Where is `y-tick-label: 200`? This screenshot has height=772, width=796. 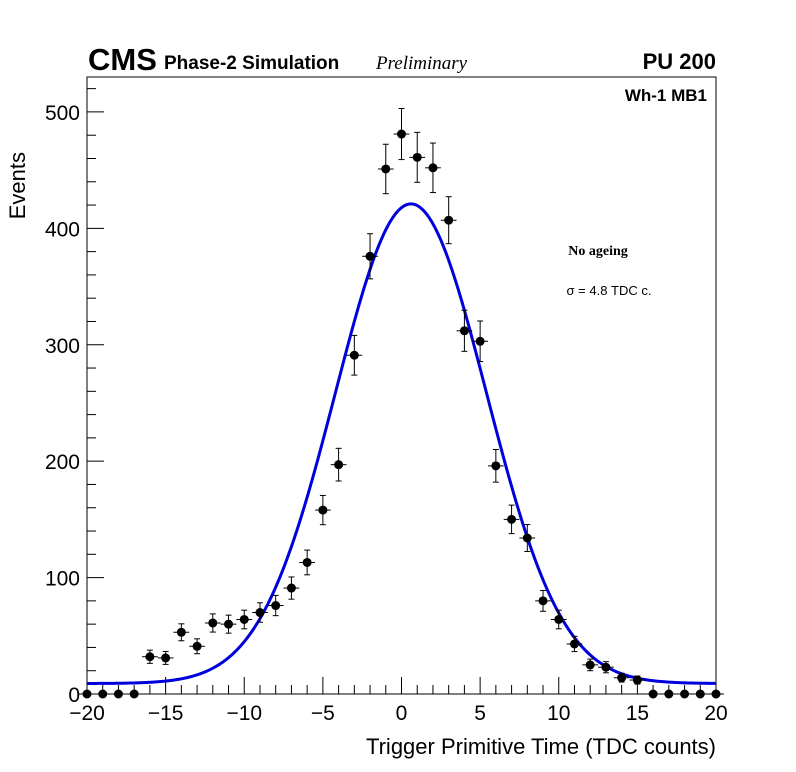 y-tick-label: 200 is located at coordinates (62, 462).